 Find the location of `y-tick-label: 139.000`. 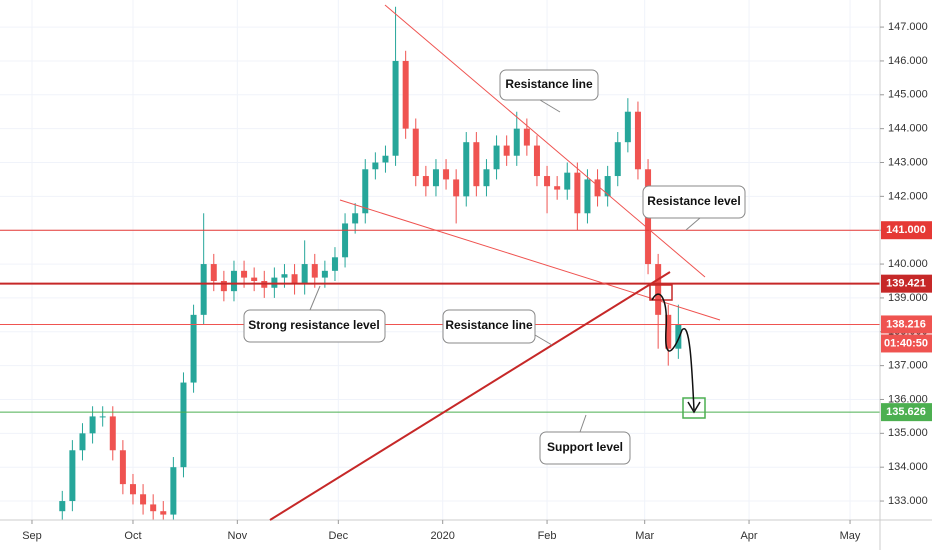

y-tick-label: 139.000 is located at coordinates (908, 298).